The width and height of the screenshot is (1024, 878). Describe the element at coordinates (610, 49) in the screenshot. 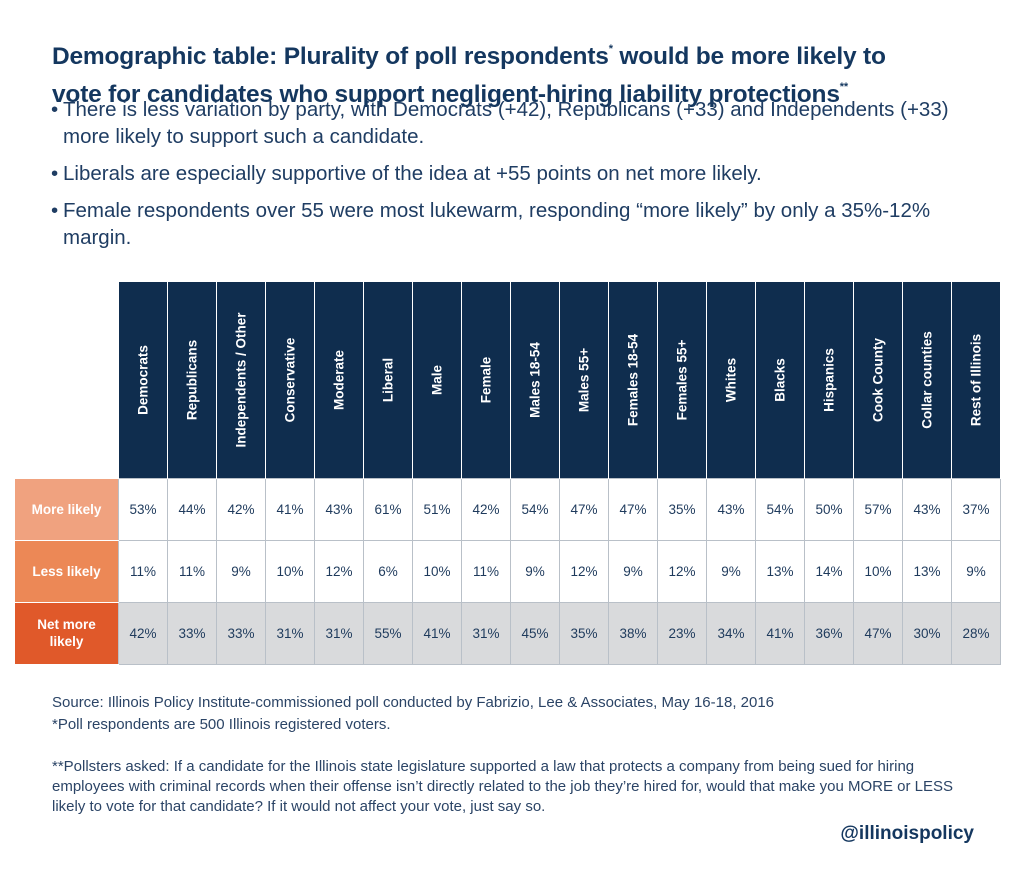

I see `title-footnote-marker: *` at that location.